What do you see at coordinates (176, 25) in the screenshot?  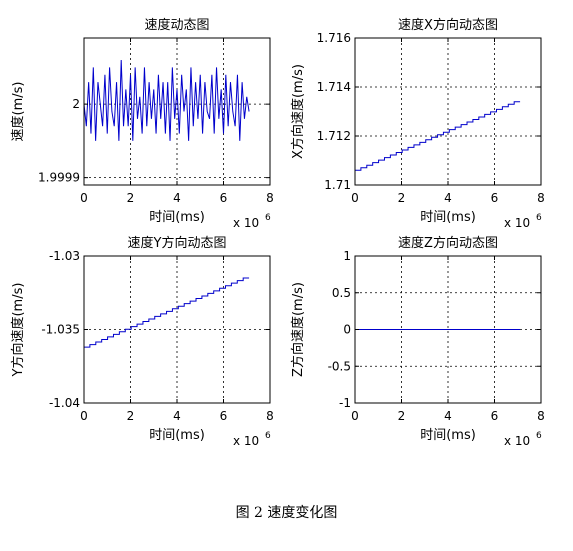 I see `speed-title: 速度动态图` at bounding box center [176, 25].